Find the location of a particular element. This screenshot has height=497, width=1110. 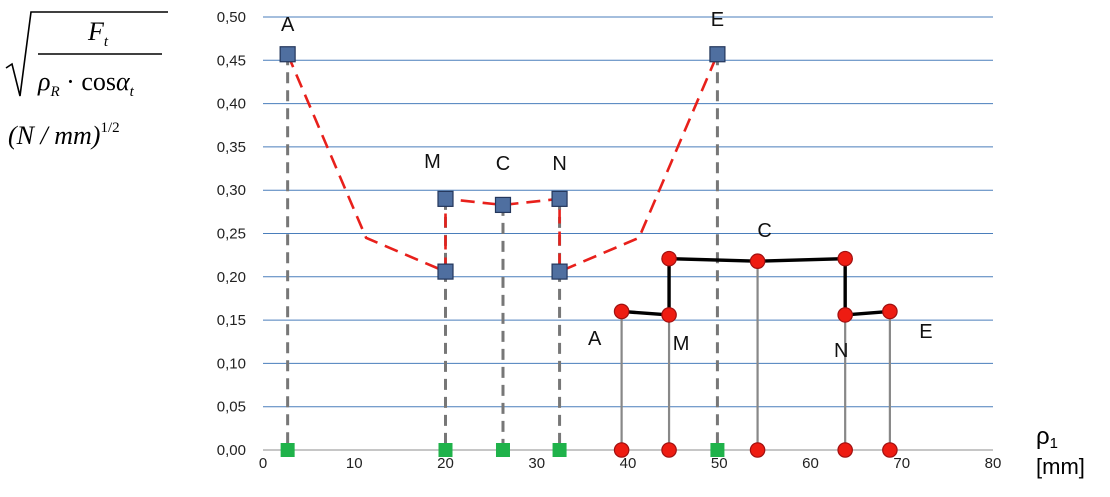

y-tick-label: 0,20 is located at coordinates (231, 277).